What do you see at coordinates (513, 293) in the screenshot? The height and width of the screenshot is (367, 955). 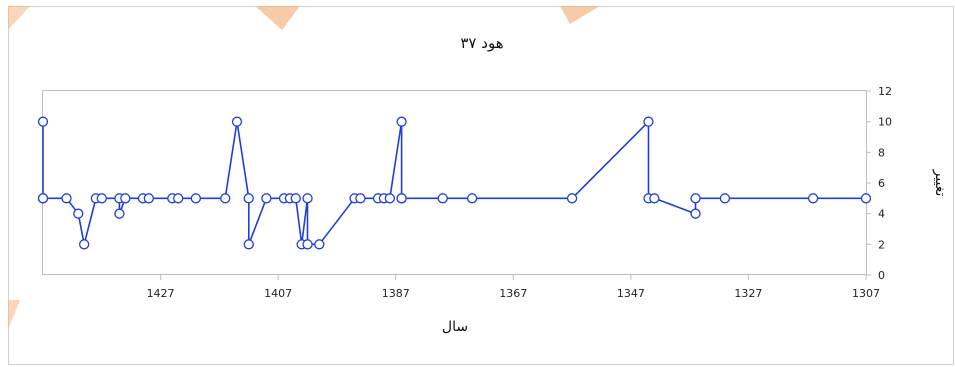 I see `x-tick-label: 1367` at bounding box center [513, 293].